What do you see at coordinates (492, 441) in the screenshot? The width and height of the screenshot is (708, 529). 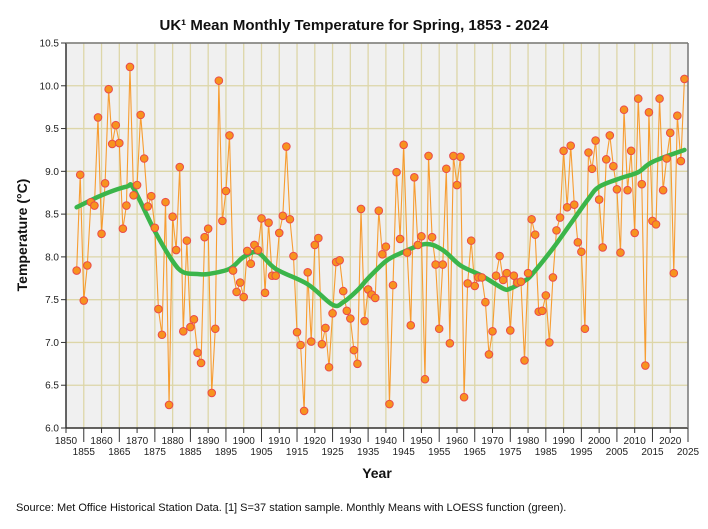 I see `x-tick-label: 1970` at bounding box center [492, 441].